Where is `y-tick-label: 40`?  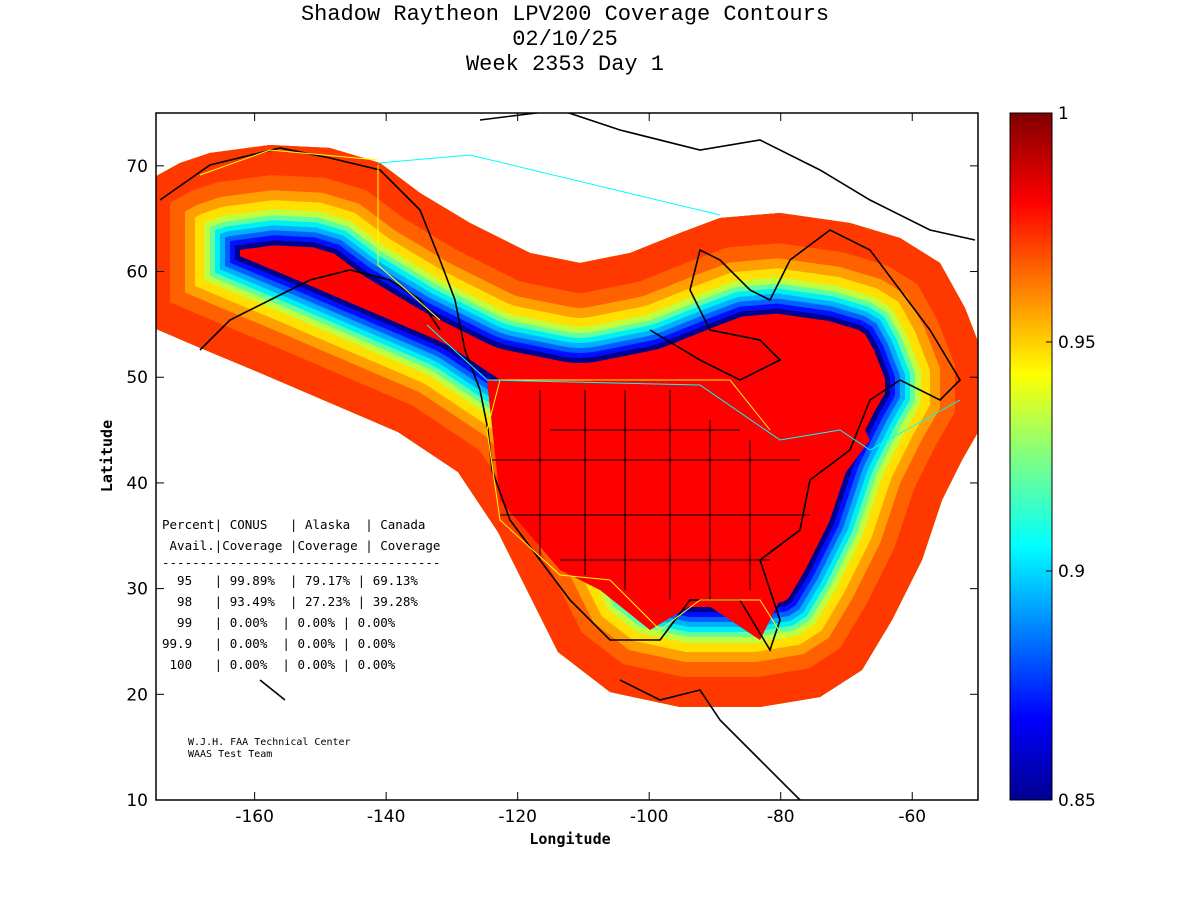
y-tick-label: 40 is located at coordinates (137, 484).